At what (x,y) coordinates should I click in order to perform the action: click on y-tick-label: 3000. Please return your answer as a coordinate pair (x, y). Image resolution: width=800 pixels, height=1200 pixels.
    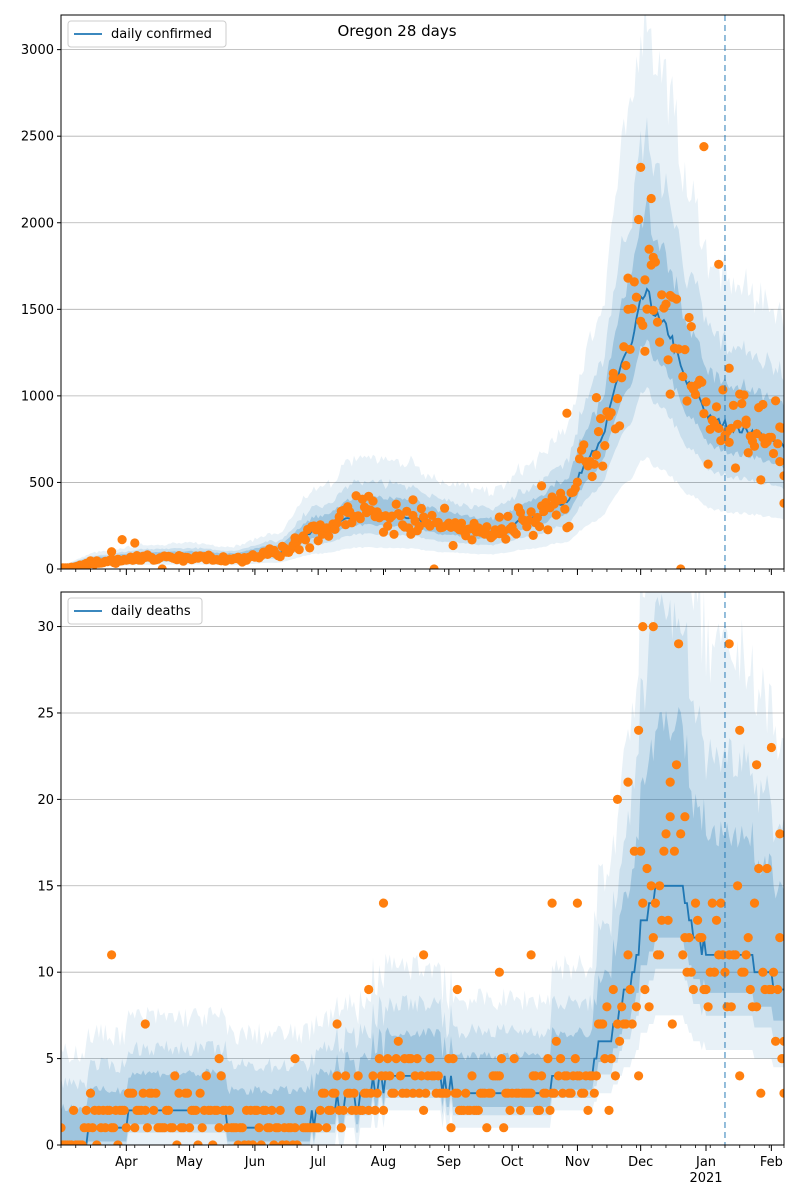
    Looking at the image, I should click on (37, 50).